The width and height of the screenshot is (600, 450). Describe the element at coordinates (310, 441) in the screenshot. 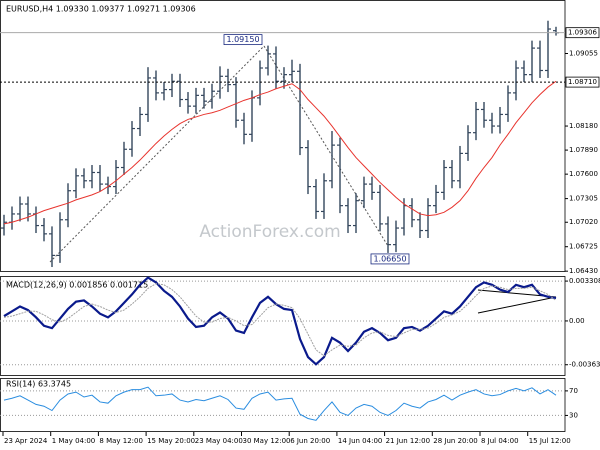

I see `x-tick-label: 6 Jun 20:00` at that location.